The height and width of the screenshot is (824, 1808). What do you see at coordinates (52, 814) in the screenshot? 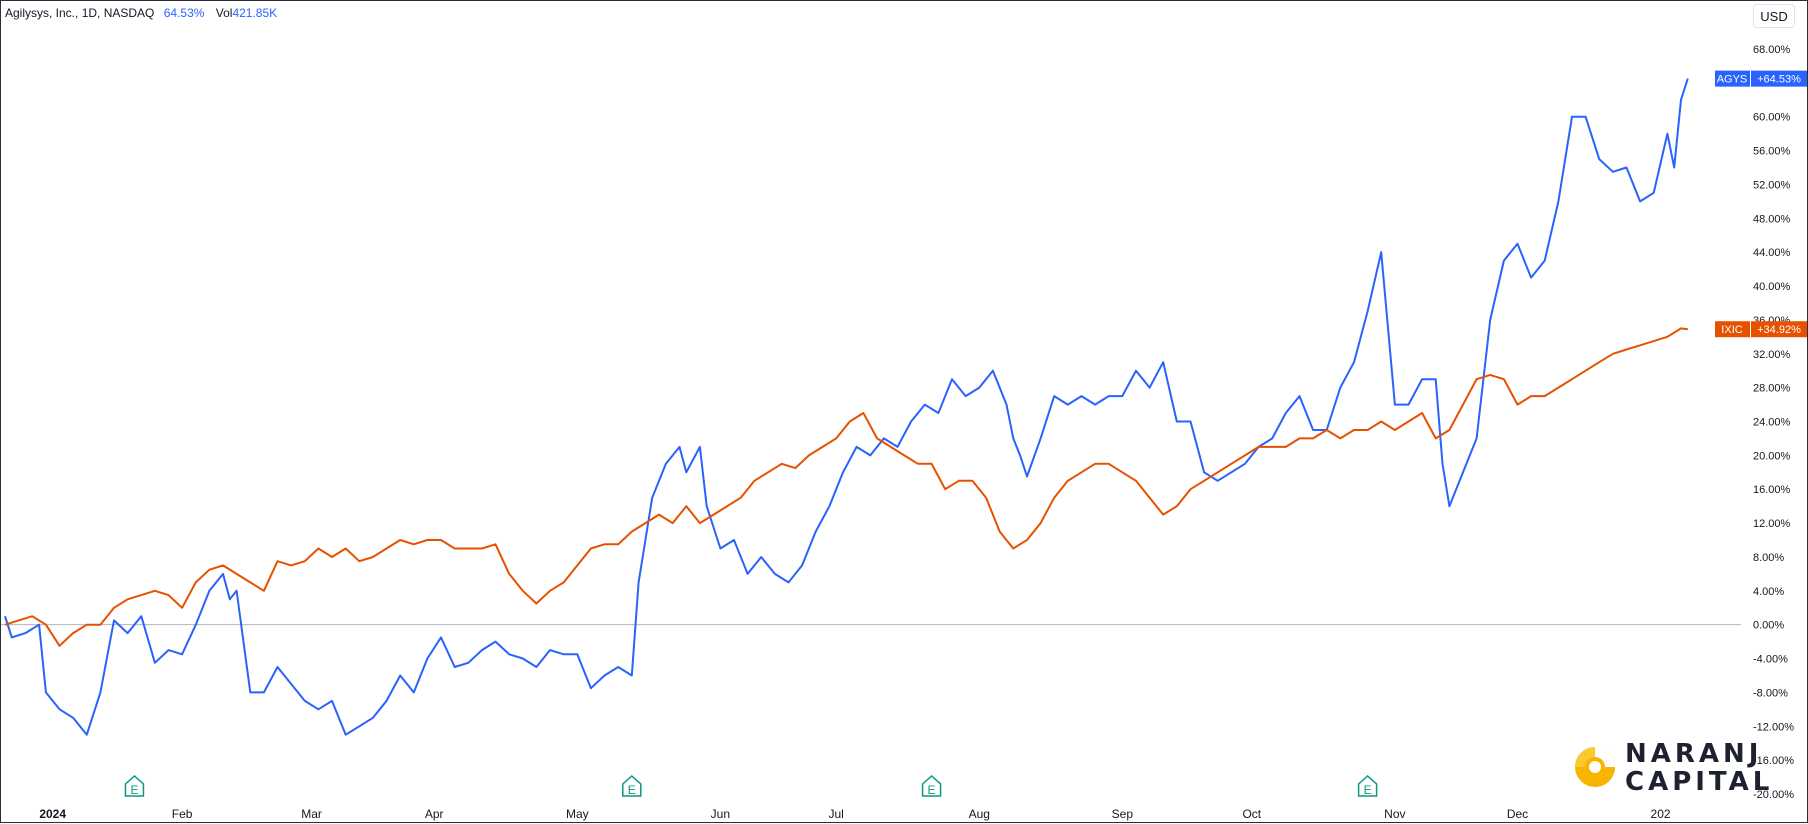
I see `x-tick-label: 2024` at bounding box center [52, 814].